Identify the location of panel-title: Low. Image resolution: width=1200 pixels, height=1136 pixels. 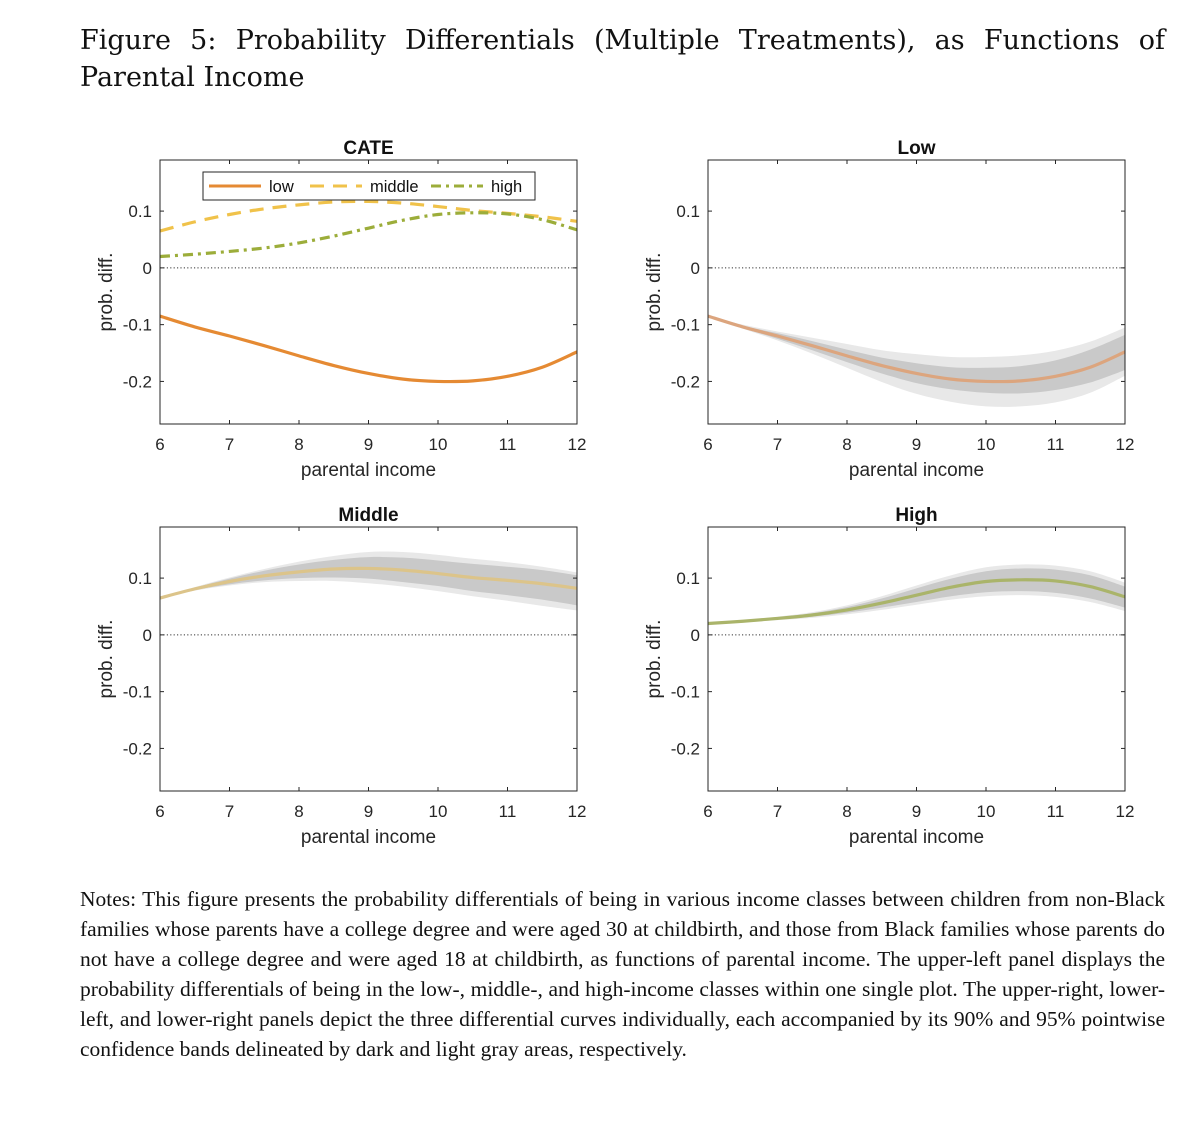
(917, 148).